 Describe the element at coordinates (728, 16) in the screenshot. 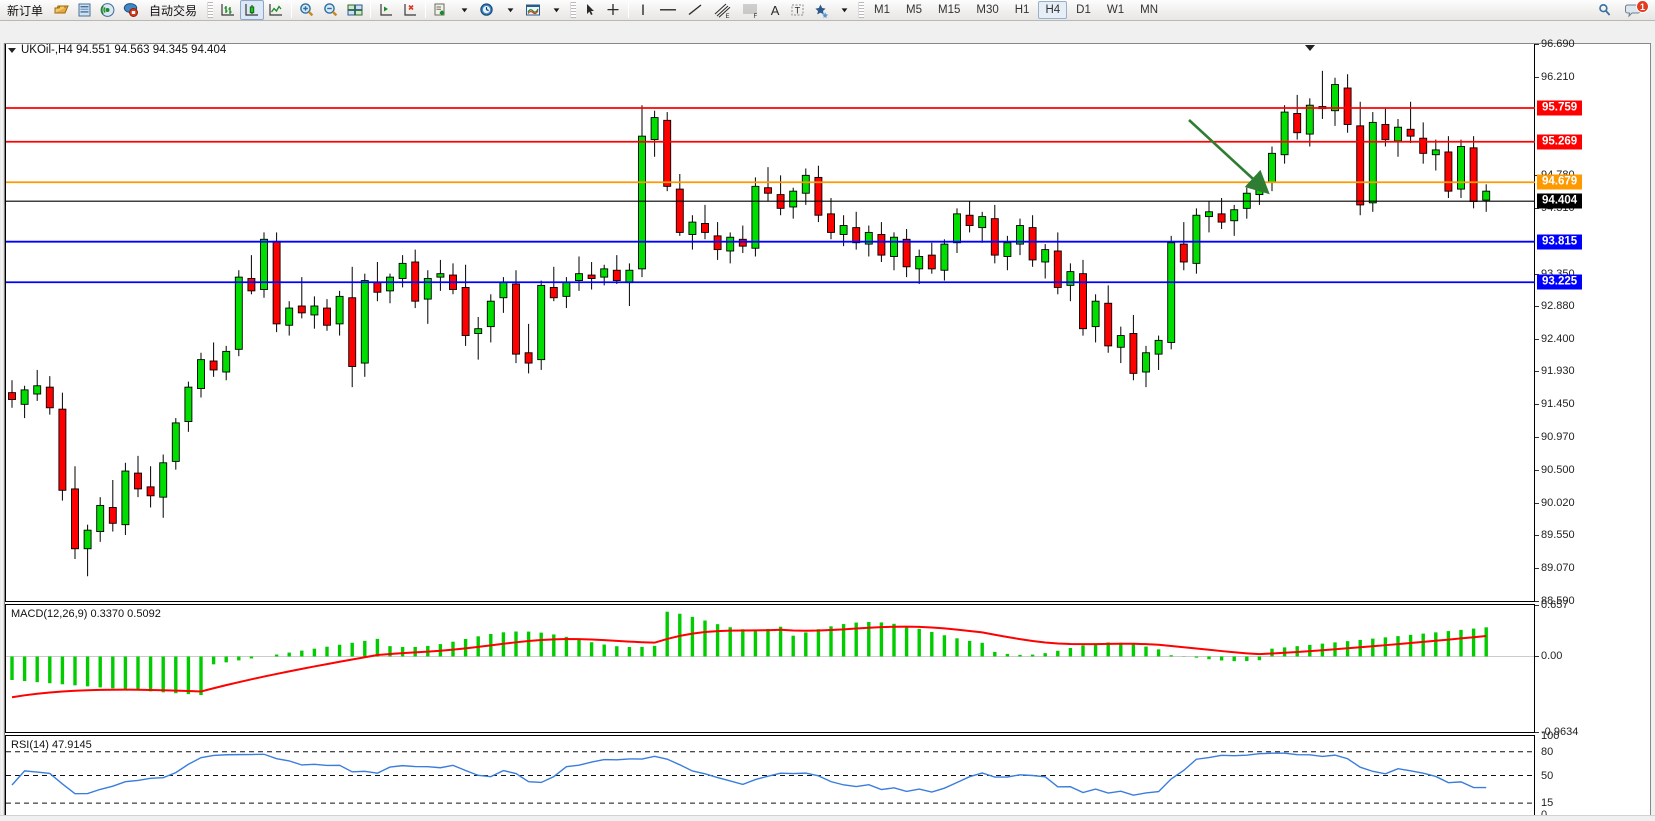

I see `svg-text: E` at that location.